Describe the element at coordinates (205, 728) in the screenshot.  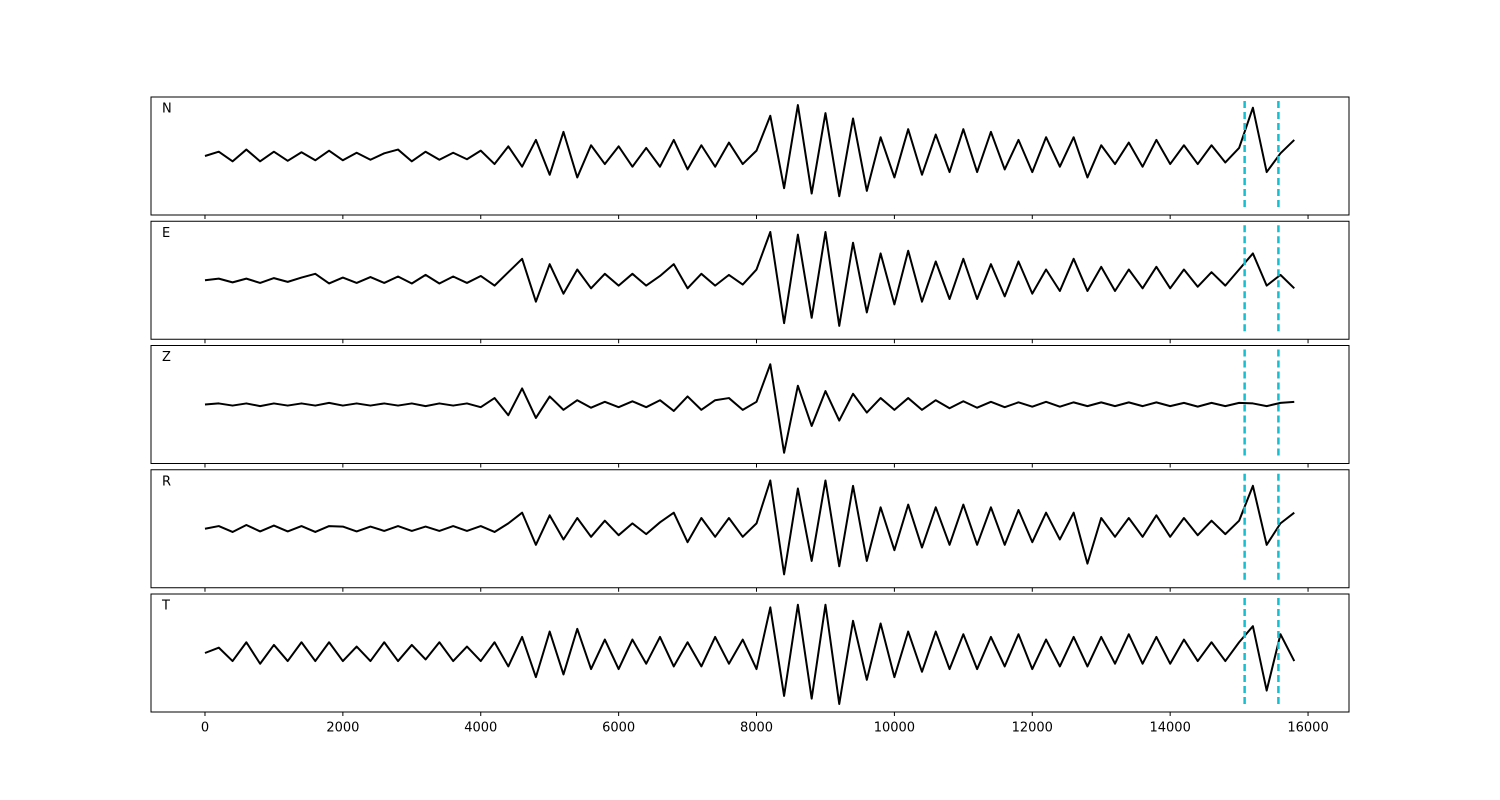
I see `x-tick-label: 0` at that location.